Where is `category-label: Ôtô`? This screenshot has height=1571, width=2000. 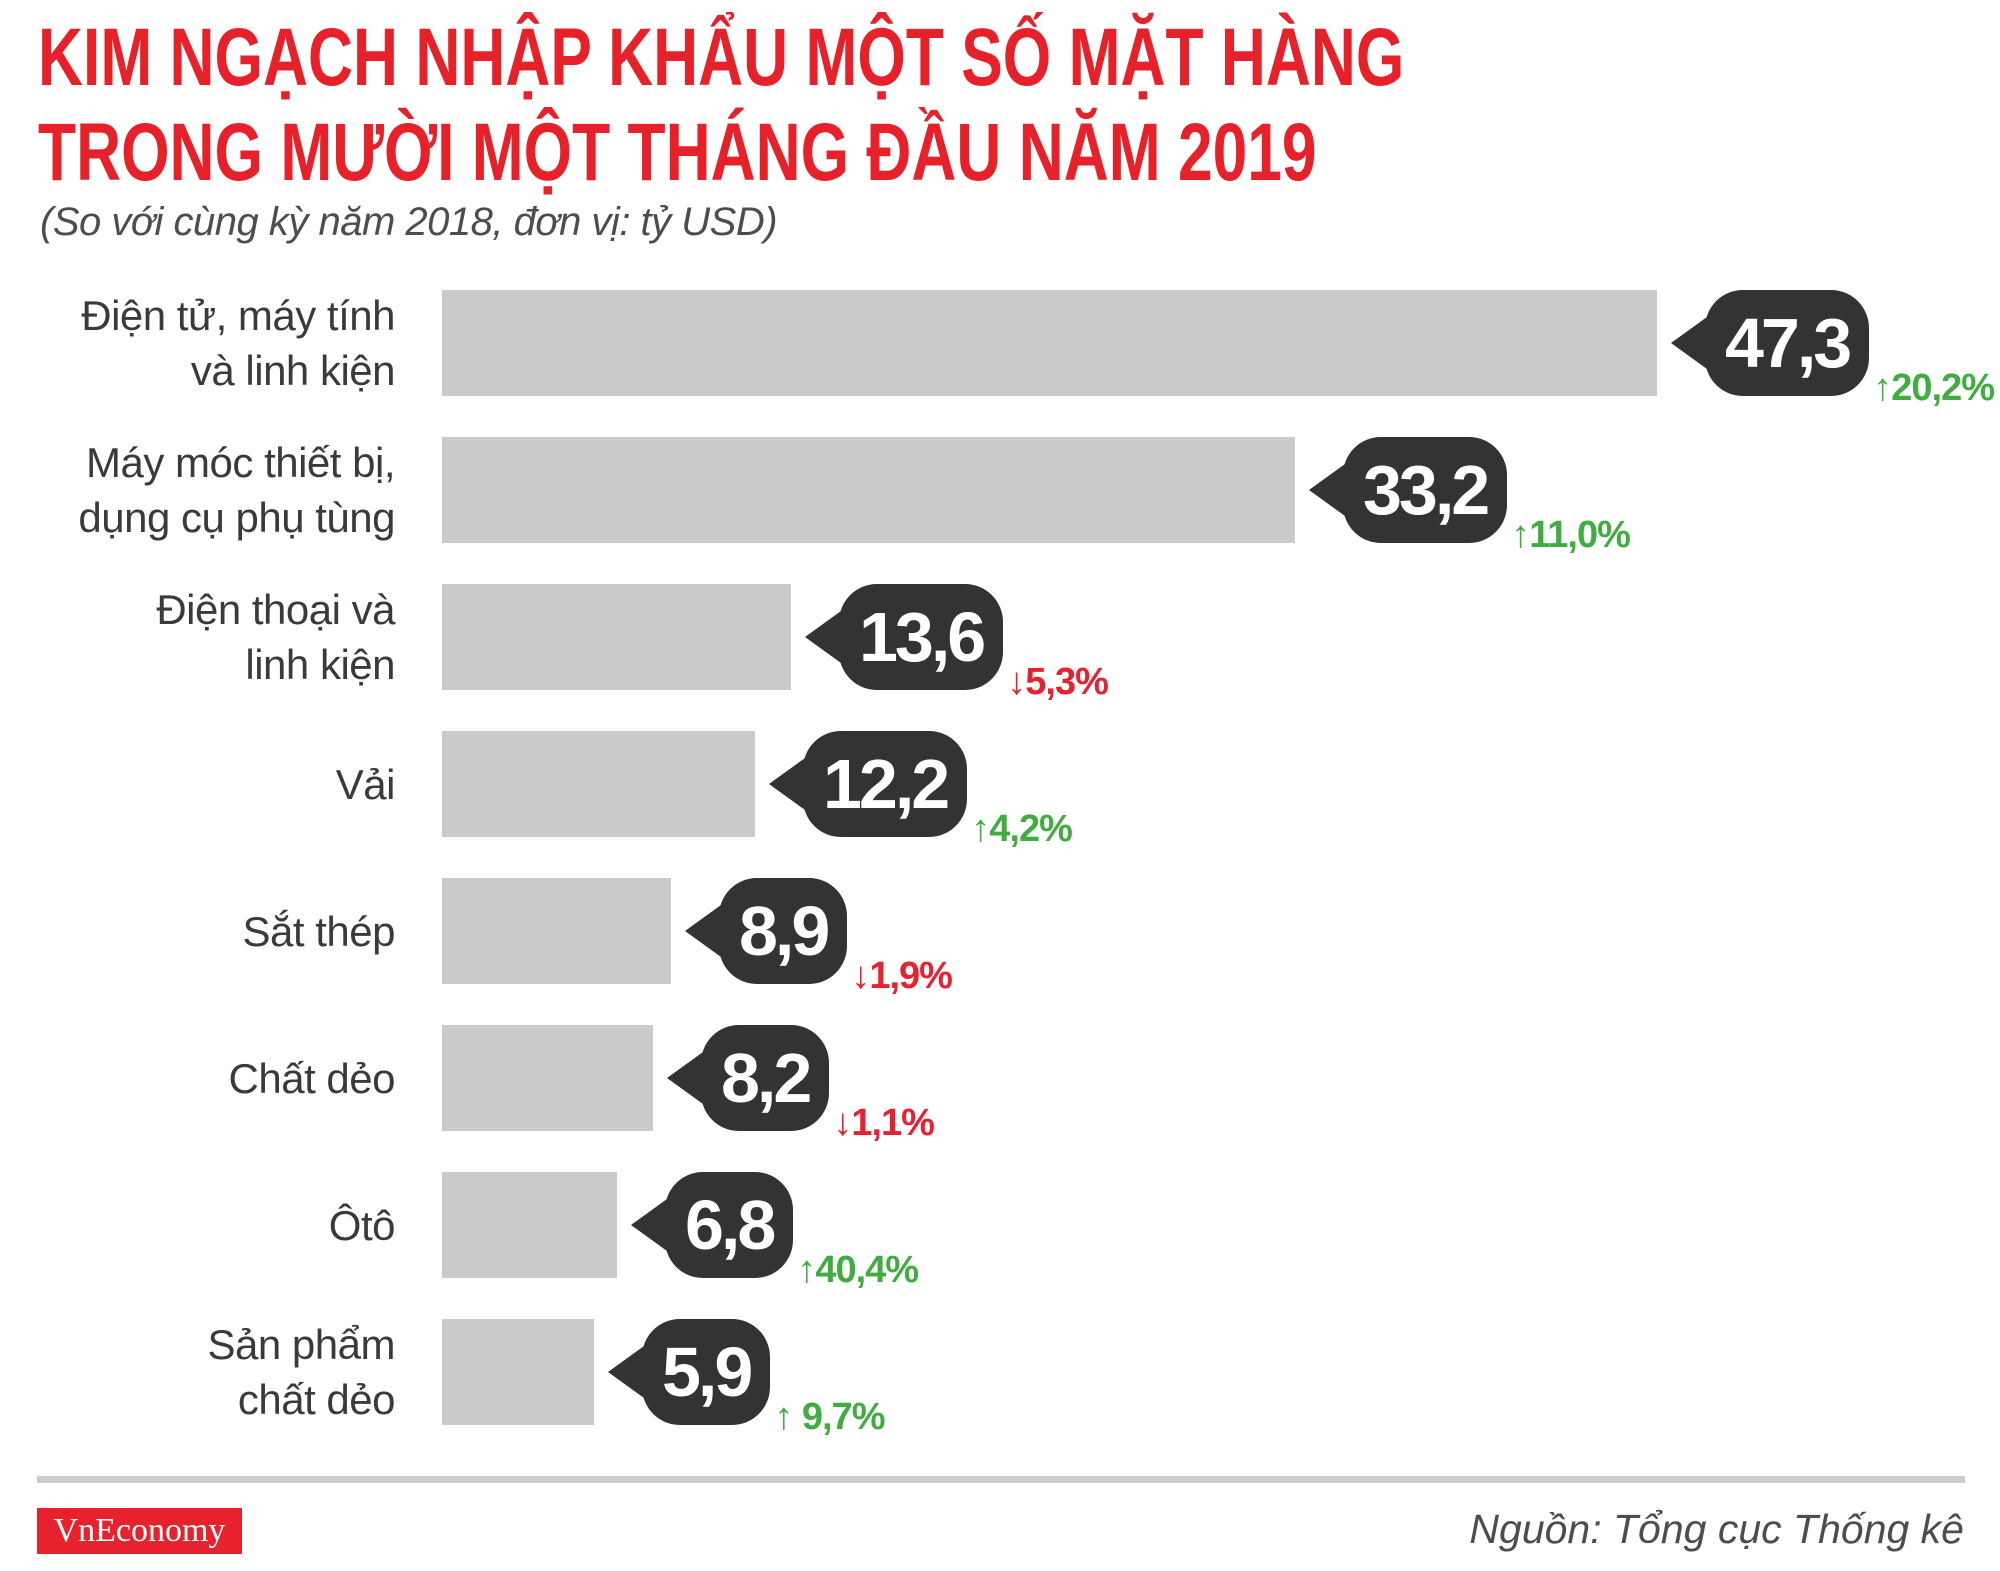
category-label: Ôtô is located at coordinates (362, 1225).